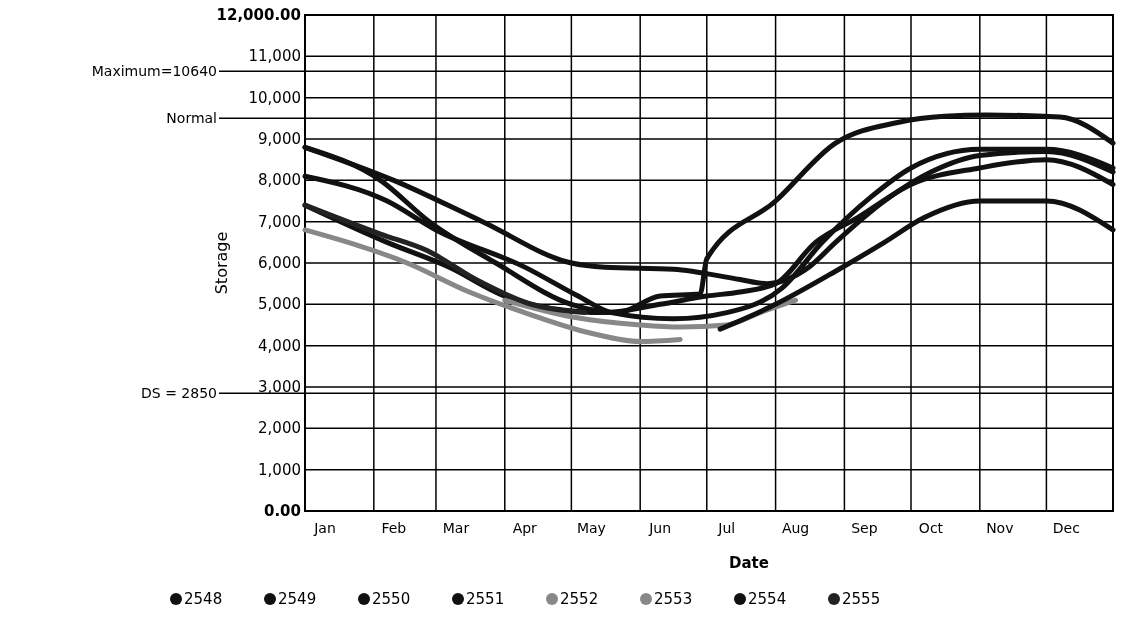 This screenshot has width=1121, height=622. Describe the element at coordinates (274, 97) in the screenshot. I see `y-tick-label: 10,000` at that location.